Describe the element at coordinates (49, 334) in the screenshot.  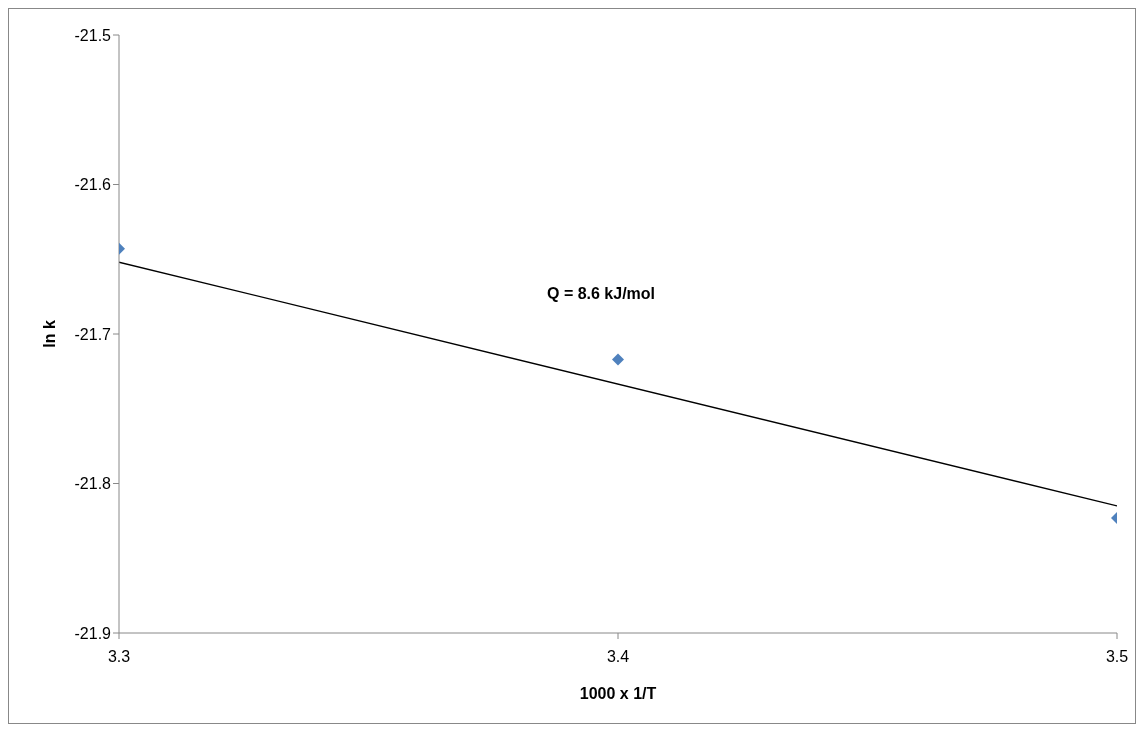
I see `y-axis-title: ln k` at that location.